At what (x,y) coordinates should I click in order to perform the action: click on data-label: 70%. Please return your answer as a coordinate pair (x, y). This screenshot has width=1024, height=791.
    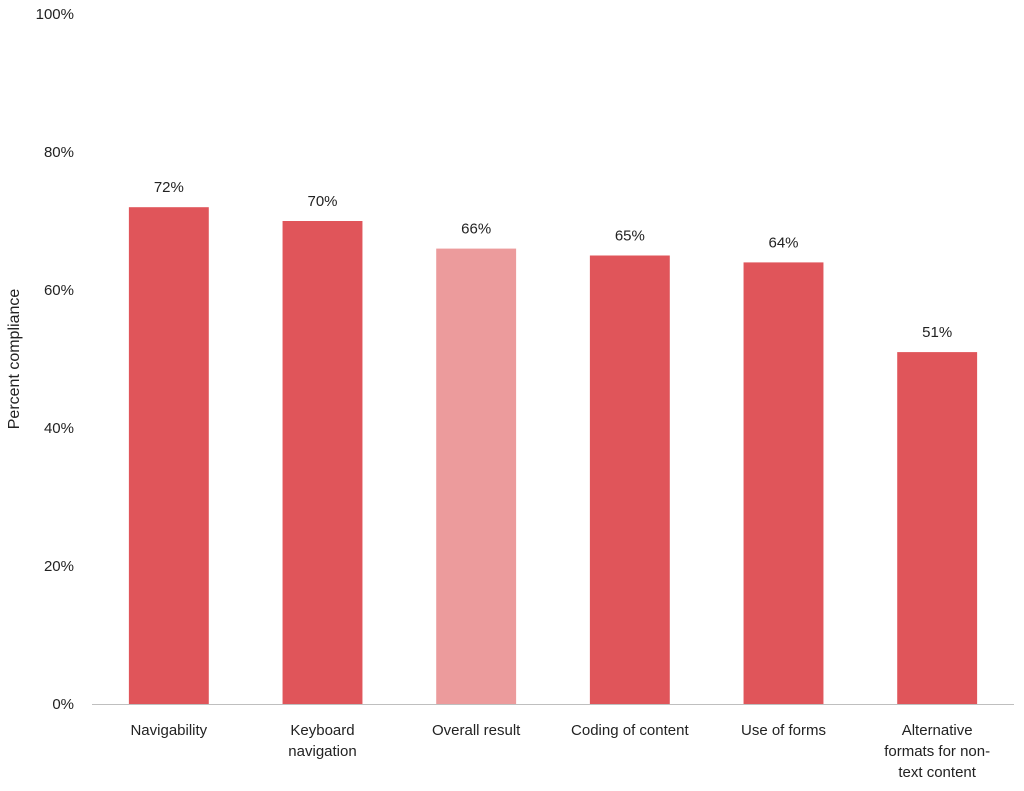
    Looking at the image, I should click on (322, 201).